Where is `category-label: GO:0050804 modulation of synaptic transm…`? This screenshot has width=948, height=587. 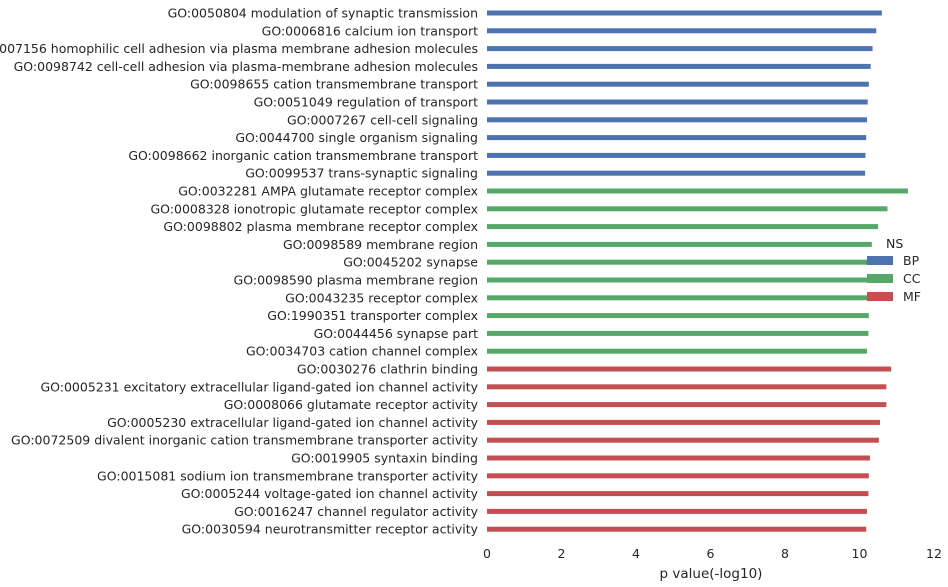 category-label: GO:0050804 modulation of synaptic transm… is located at coordinates (323, 13).